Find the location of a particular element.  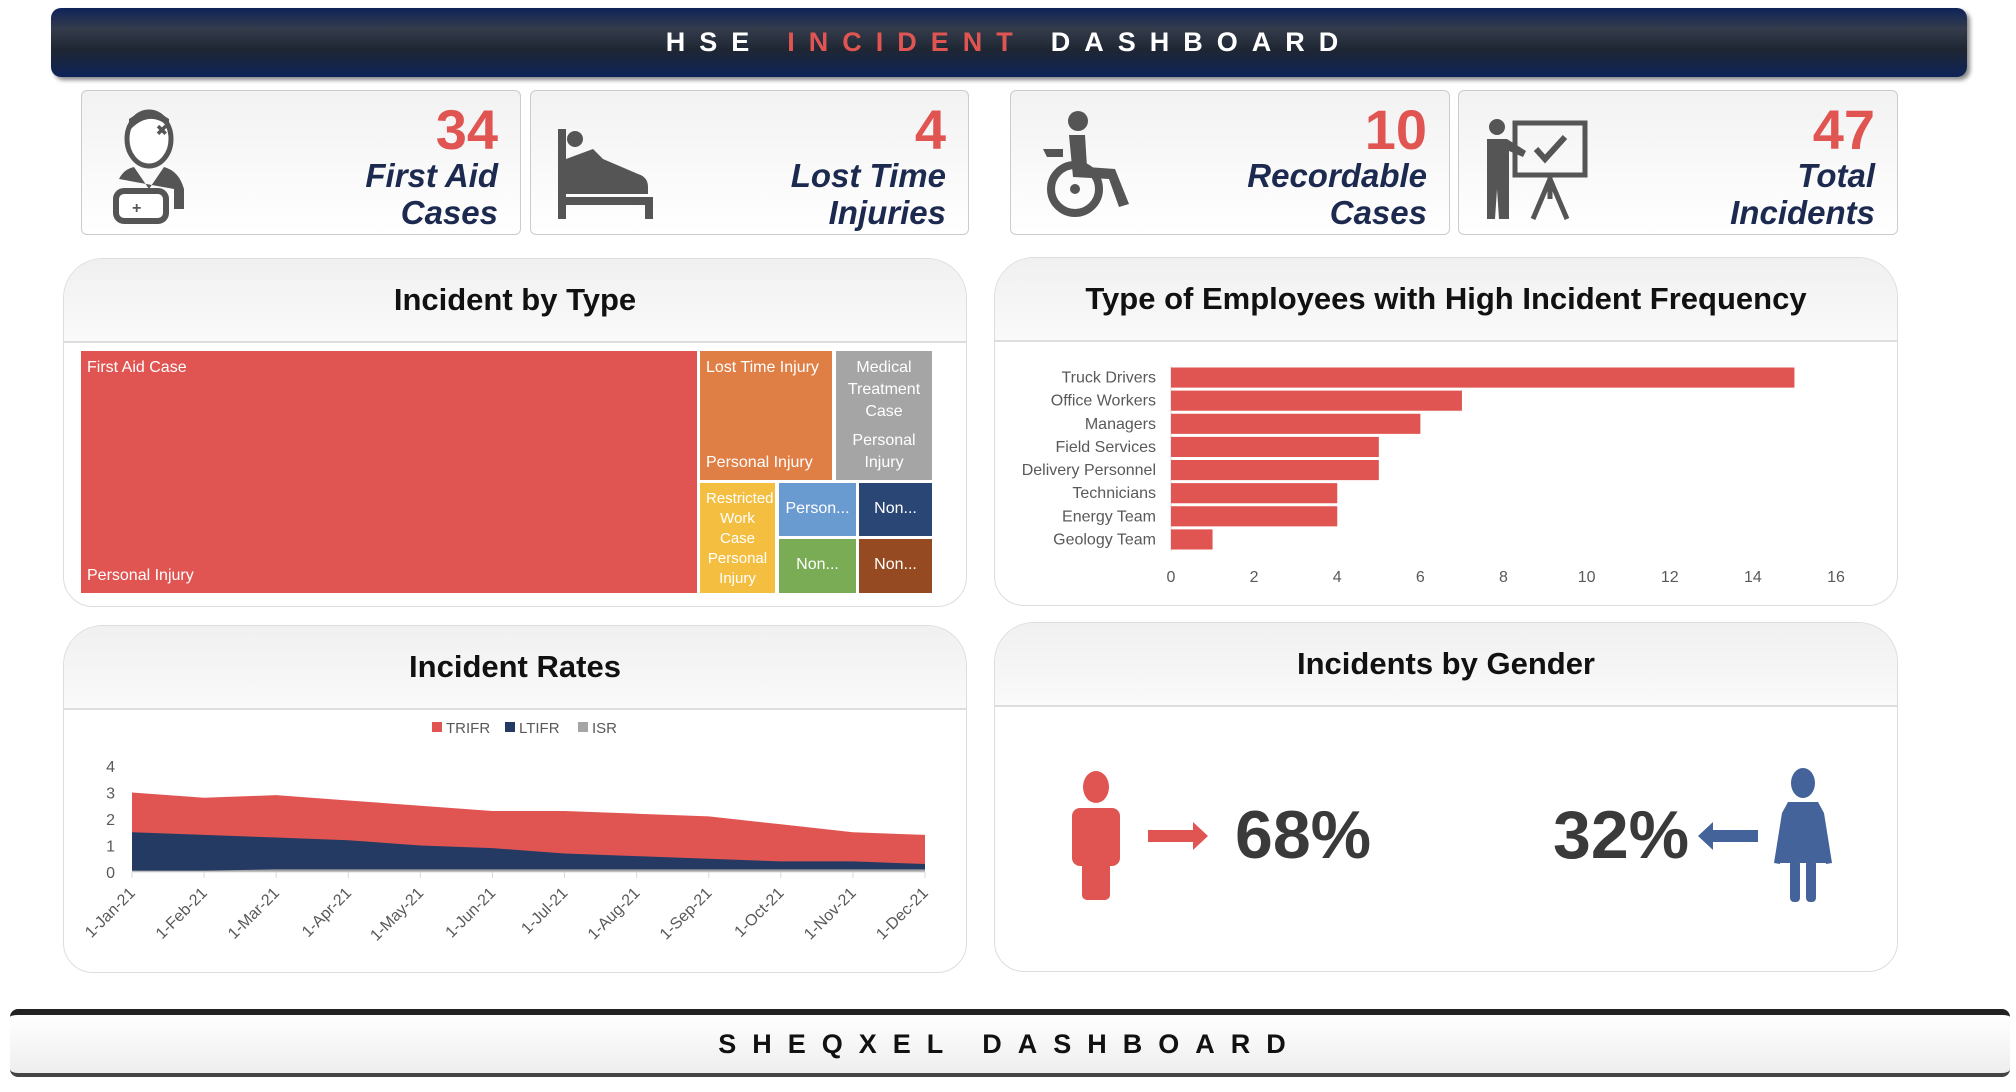

y-tick-label: 1 is located at coordinates (110, 847).